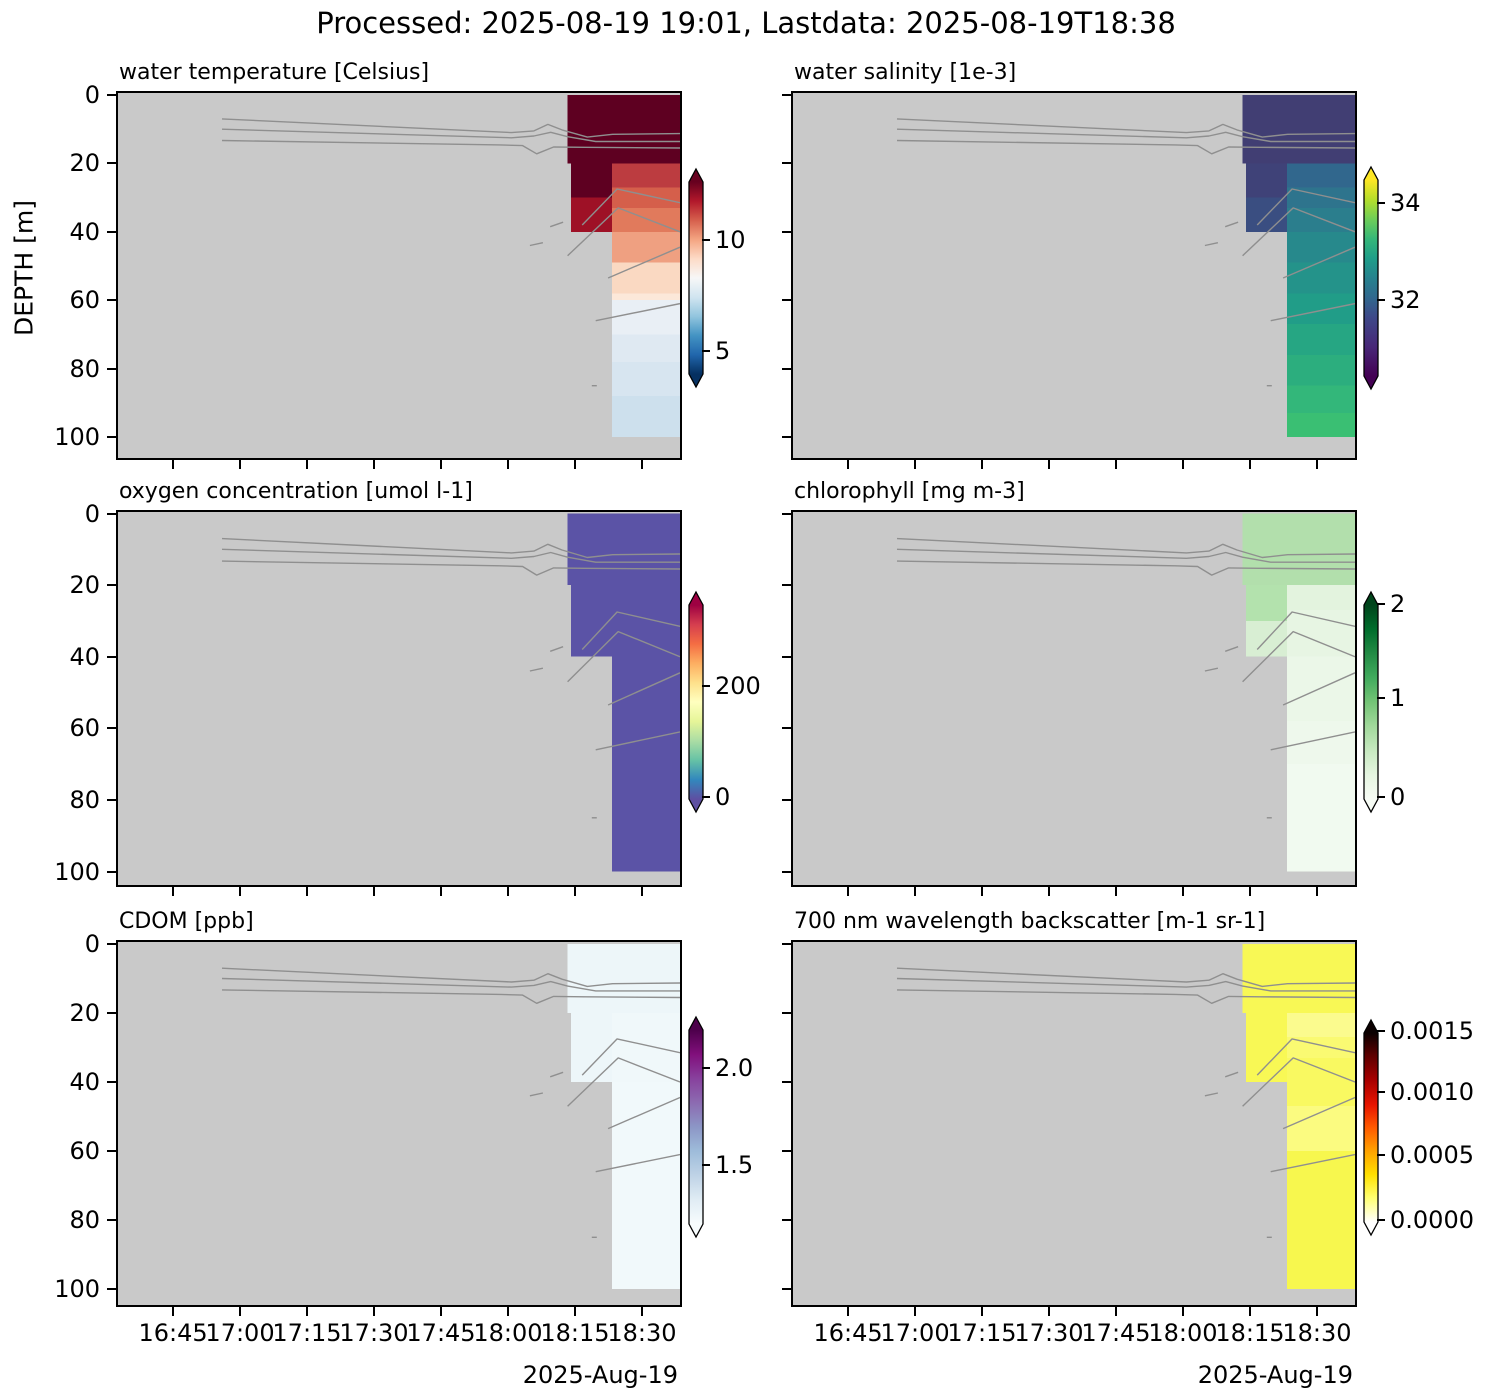 Image resolution: width=1500 pixels, height=1400 pixels. Describe the element at coordinates (441, 1333) in the screenshot. I see `x-tick-label: 17:45` at that location.